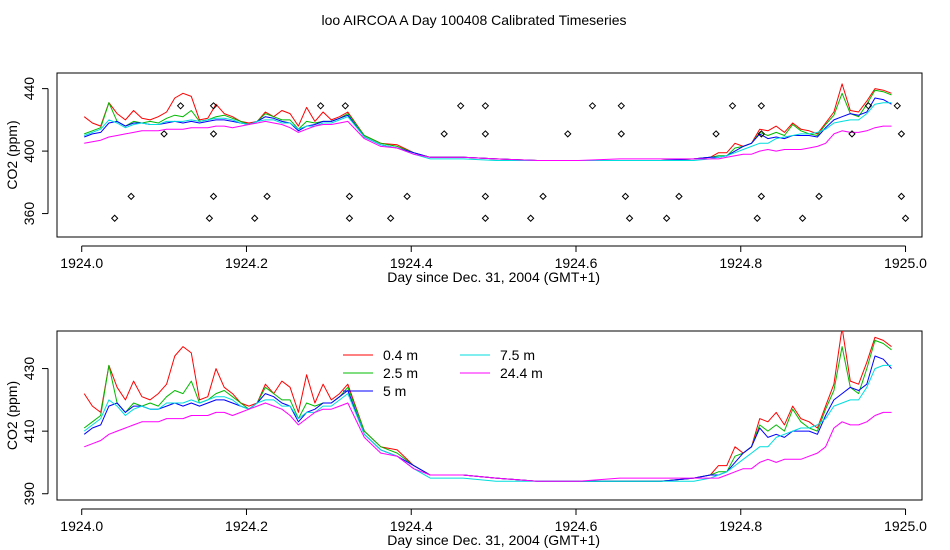 The image size is (950, 550). What do you see at coordinates (29, 431) in the screenshot?
I see `y-tick-label: 410` at bounding box center [29, 431].